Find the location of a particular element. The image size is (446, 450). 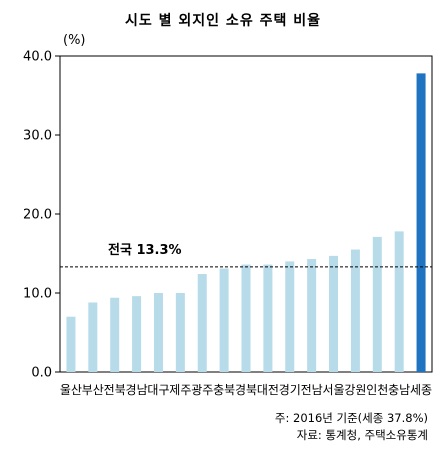

bar-광주 is located at coordinates (202, 323).